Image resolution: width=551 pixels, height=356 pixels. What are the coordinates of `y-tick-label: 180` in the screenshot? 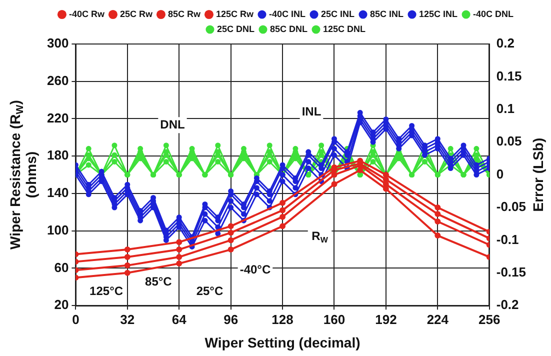 It's located at (57, 155).